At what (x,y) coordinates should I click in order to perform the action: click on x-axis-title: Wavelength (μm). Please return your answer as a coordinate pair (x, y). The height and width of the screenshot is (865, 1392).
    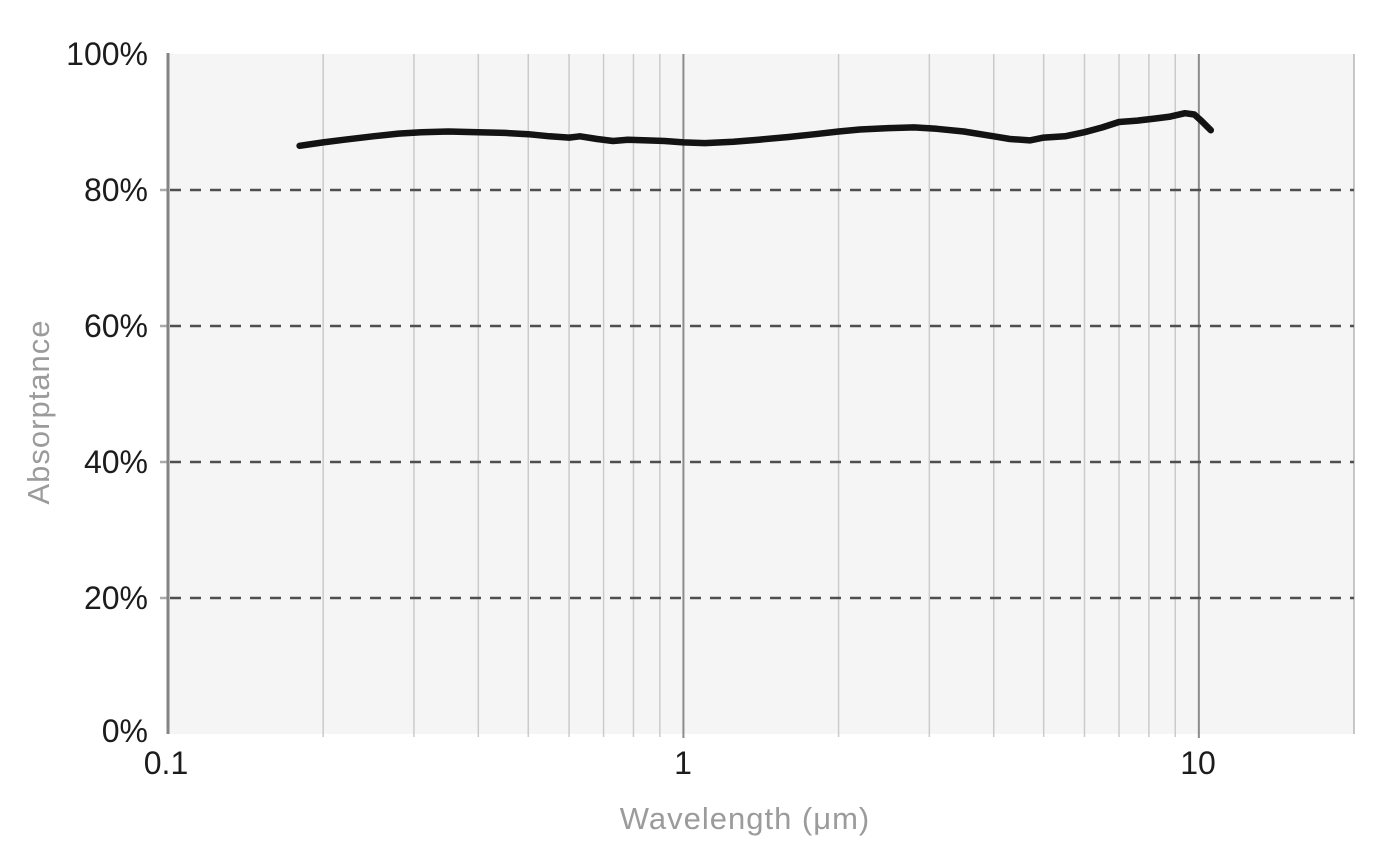
    Looking at the image, I should click on (745, 818).